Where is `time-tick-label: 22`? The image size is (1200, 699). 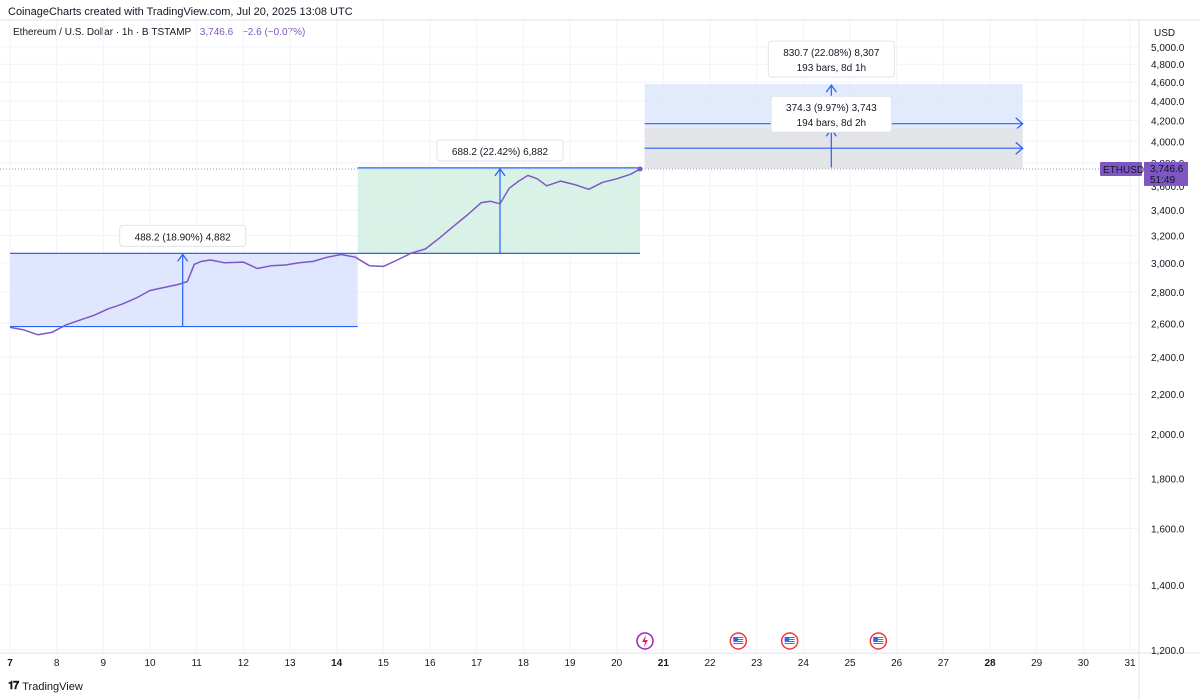
time-tick-label: 22 is located at coordinates (710, 663).